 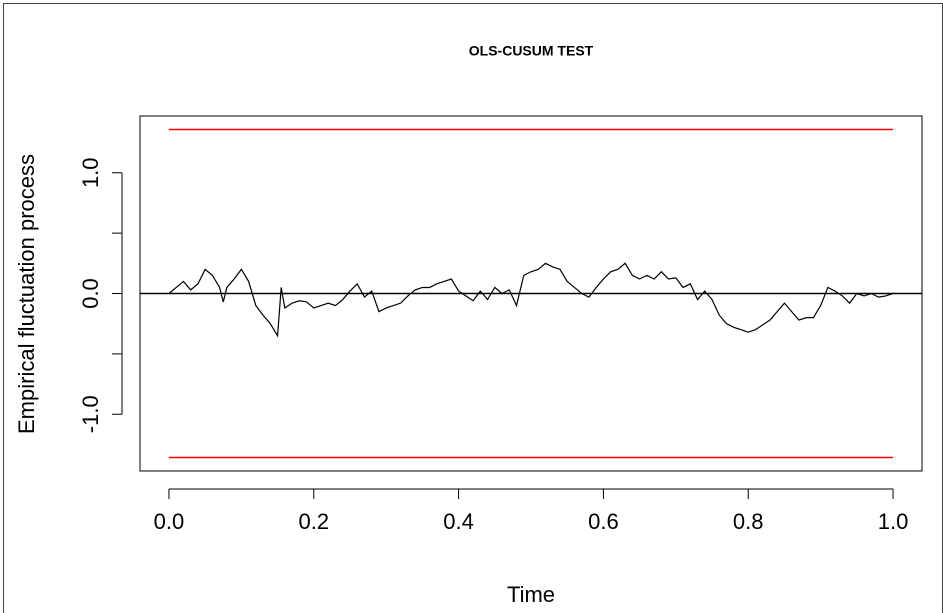 I want to click on y-tick-label: -1.0, so click(x=90, y=414).